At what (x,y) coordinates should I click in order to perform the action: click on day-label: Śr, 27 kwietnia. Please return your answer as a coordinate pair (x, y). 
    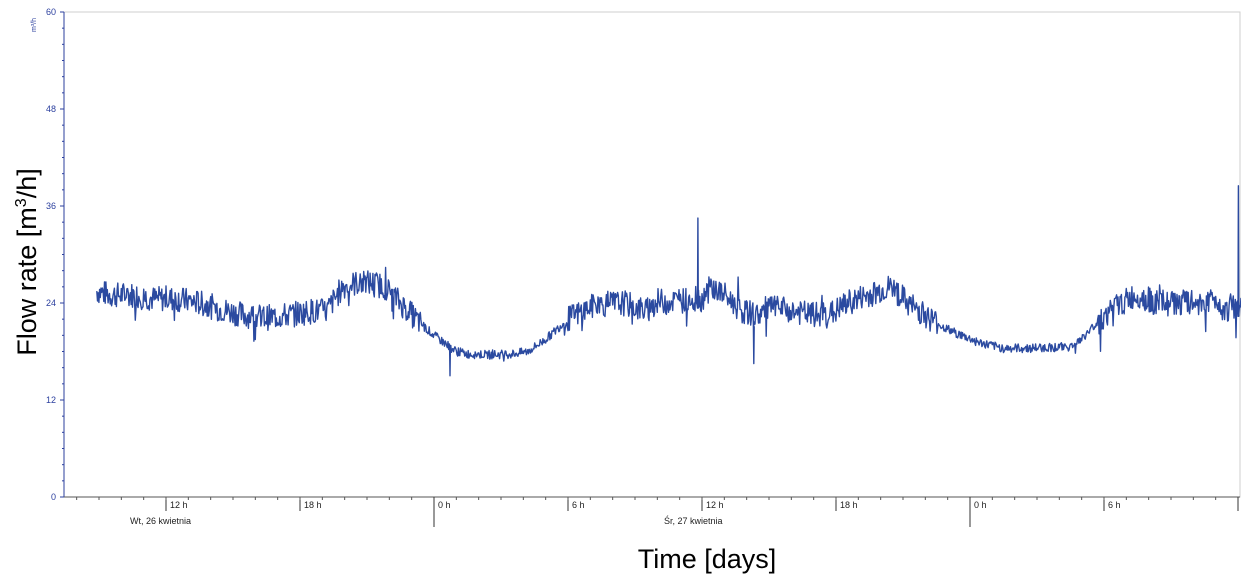
    Looking at the image, I should click on (693, 520).